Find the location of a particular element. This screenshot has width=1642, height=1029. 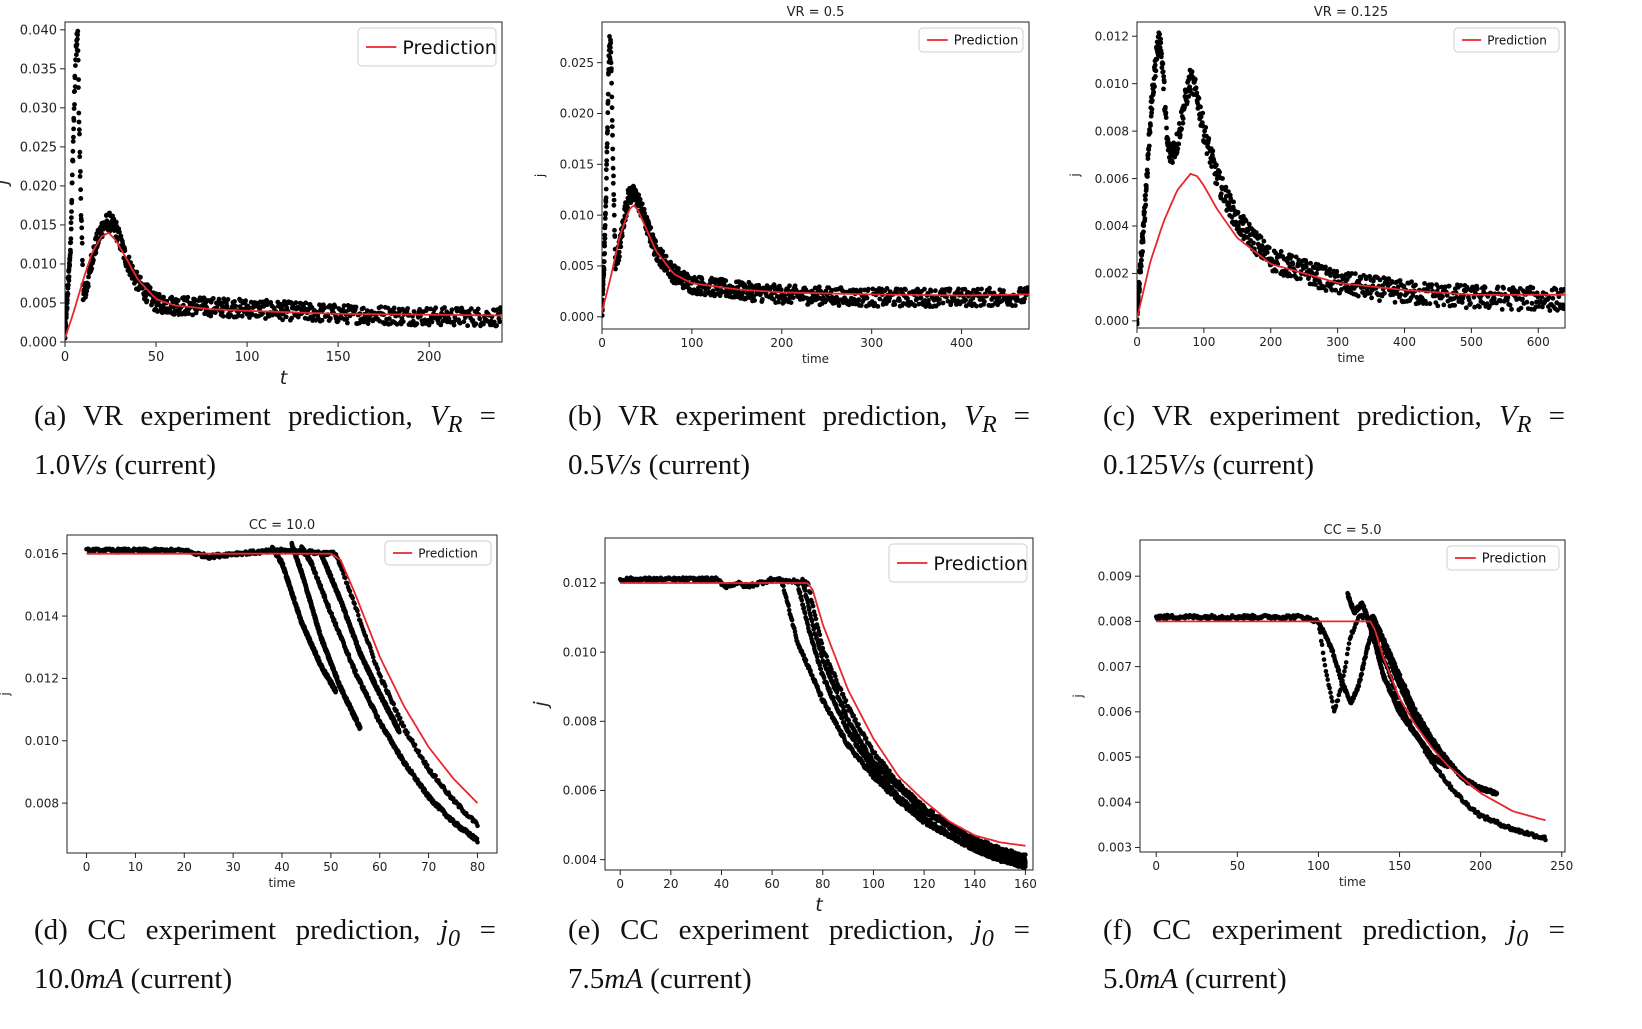

x-tick-label: 500 is located at coordinates (1471, 342).